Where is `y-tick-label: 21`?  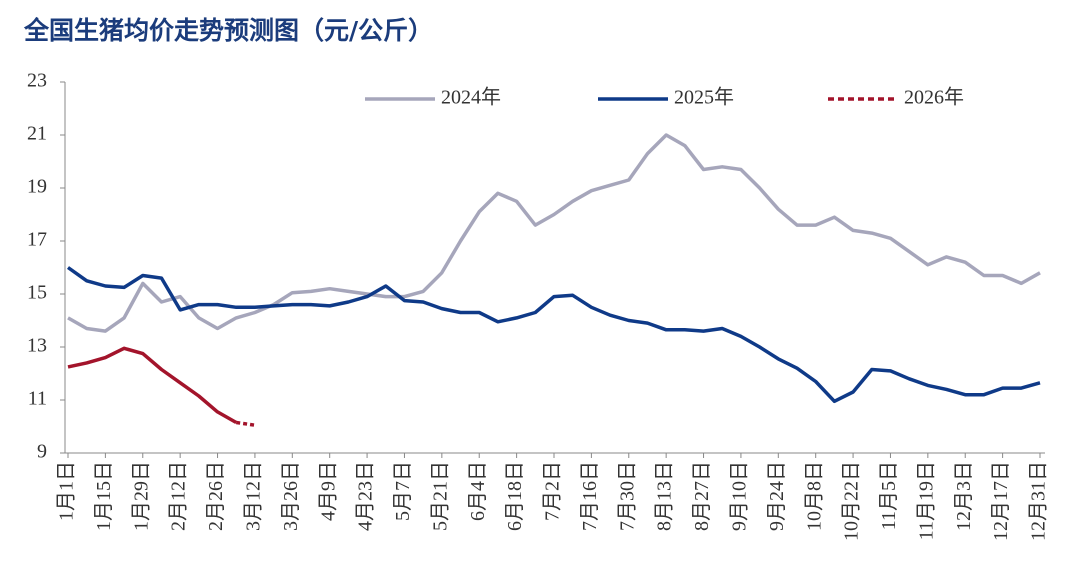 y-tick-label: 21 is located at coordinates (37, 134).